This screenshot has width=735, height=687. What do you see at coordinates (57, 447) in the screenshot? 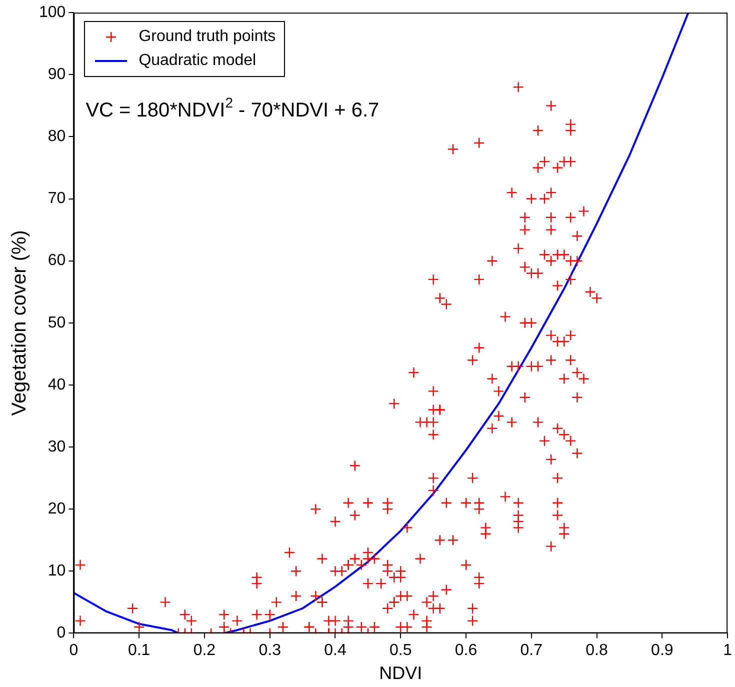
I see `y-tick-label: 30` at bounding box center [57, 447].